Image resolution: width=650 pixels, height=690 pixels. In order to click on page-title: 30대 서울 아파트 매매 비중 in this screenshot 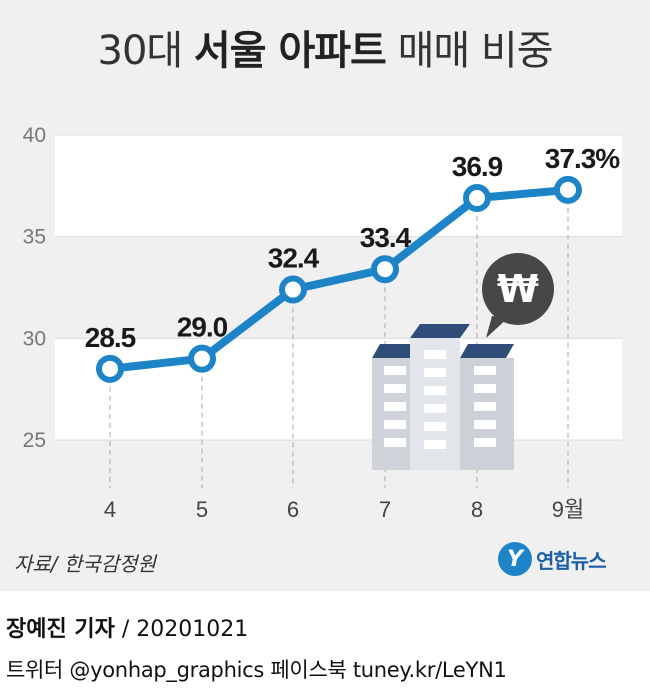, I will do `click(325, 47)`.